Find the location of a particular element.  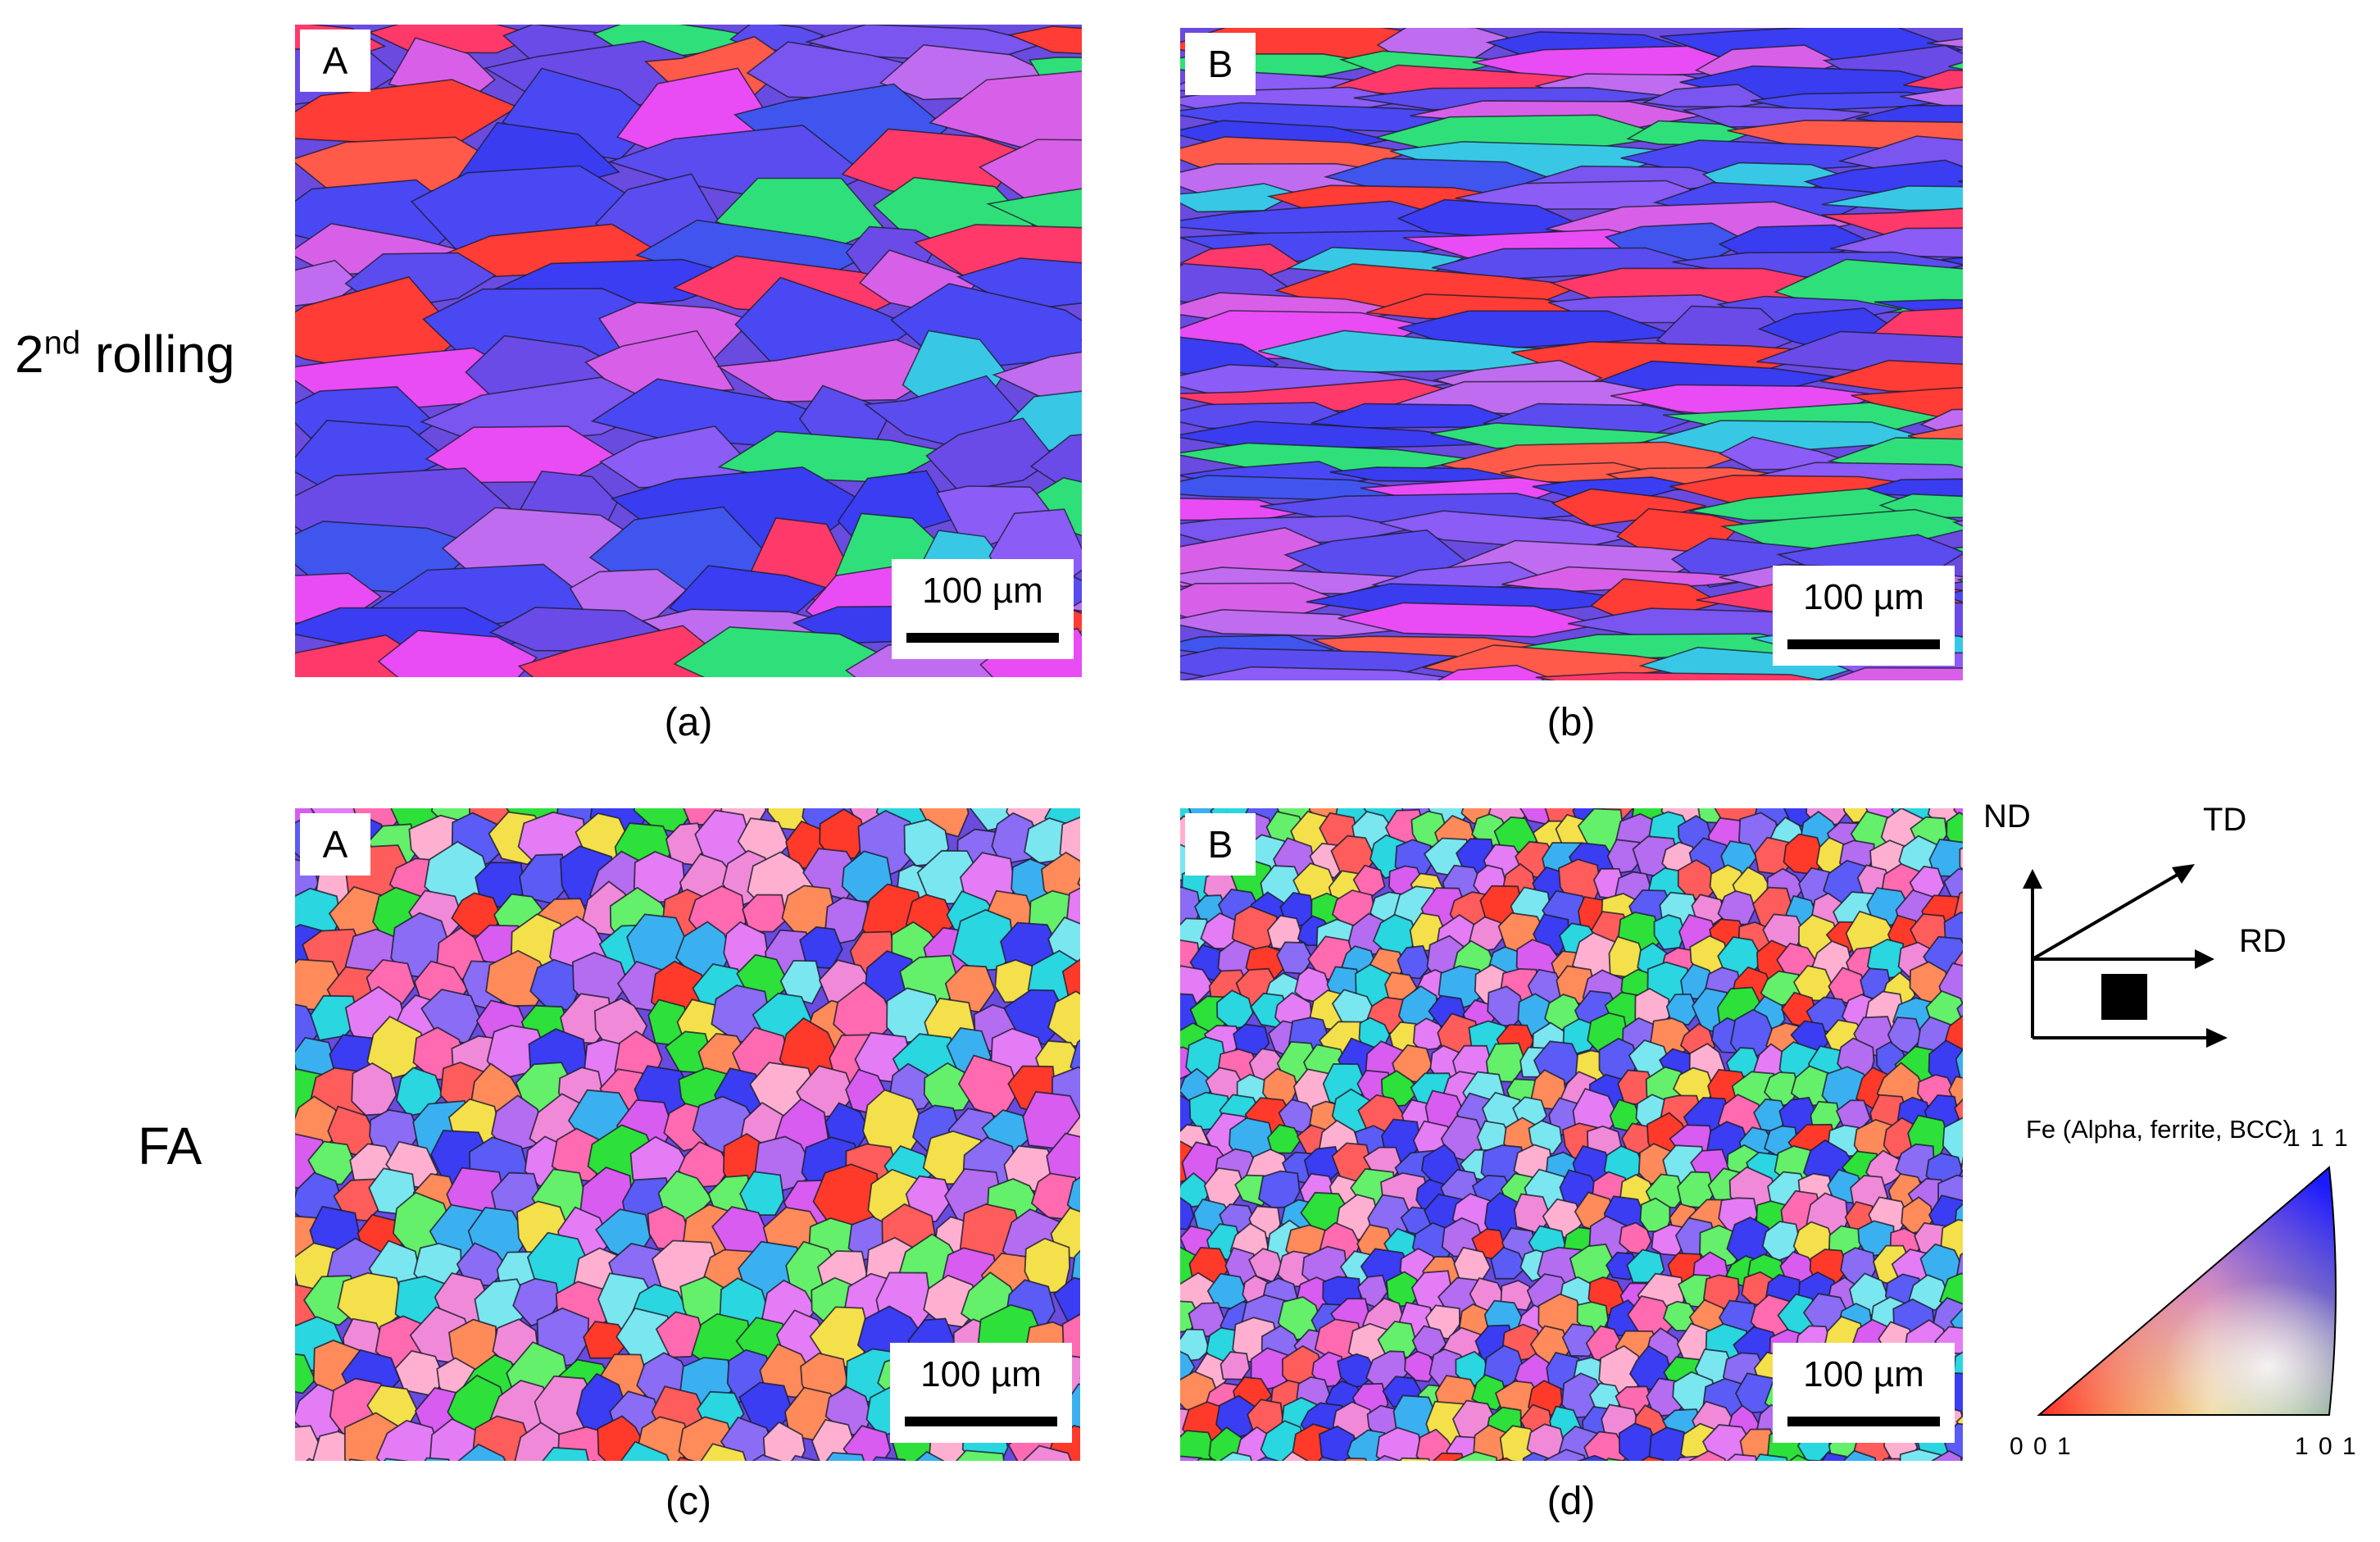

ipf-corner-101: 1 0 1 is located at coordinates (2327, 1447).